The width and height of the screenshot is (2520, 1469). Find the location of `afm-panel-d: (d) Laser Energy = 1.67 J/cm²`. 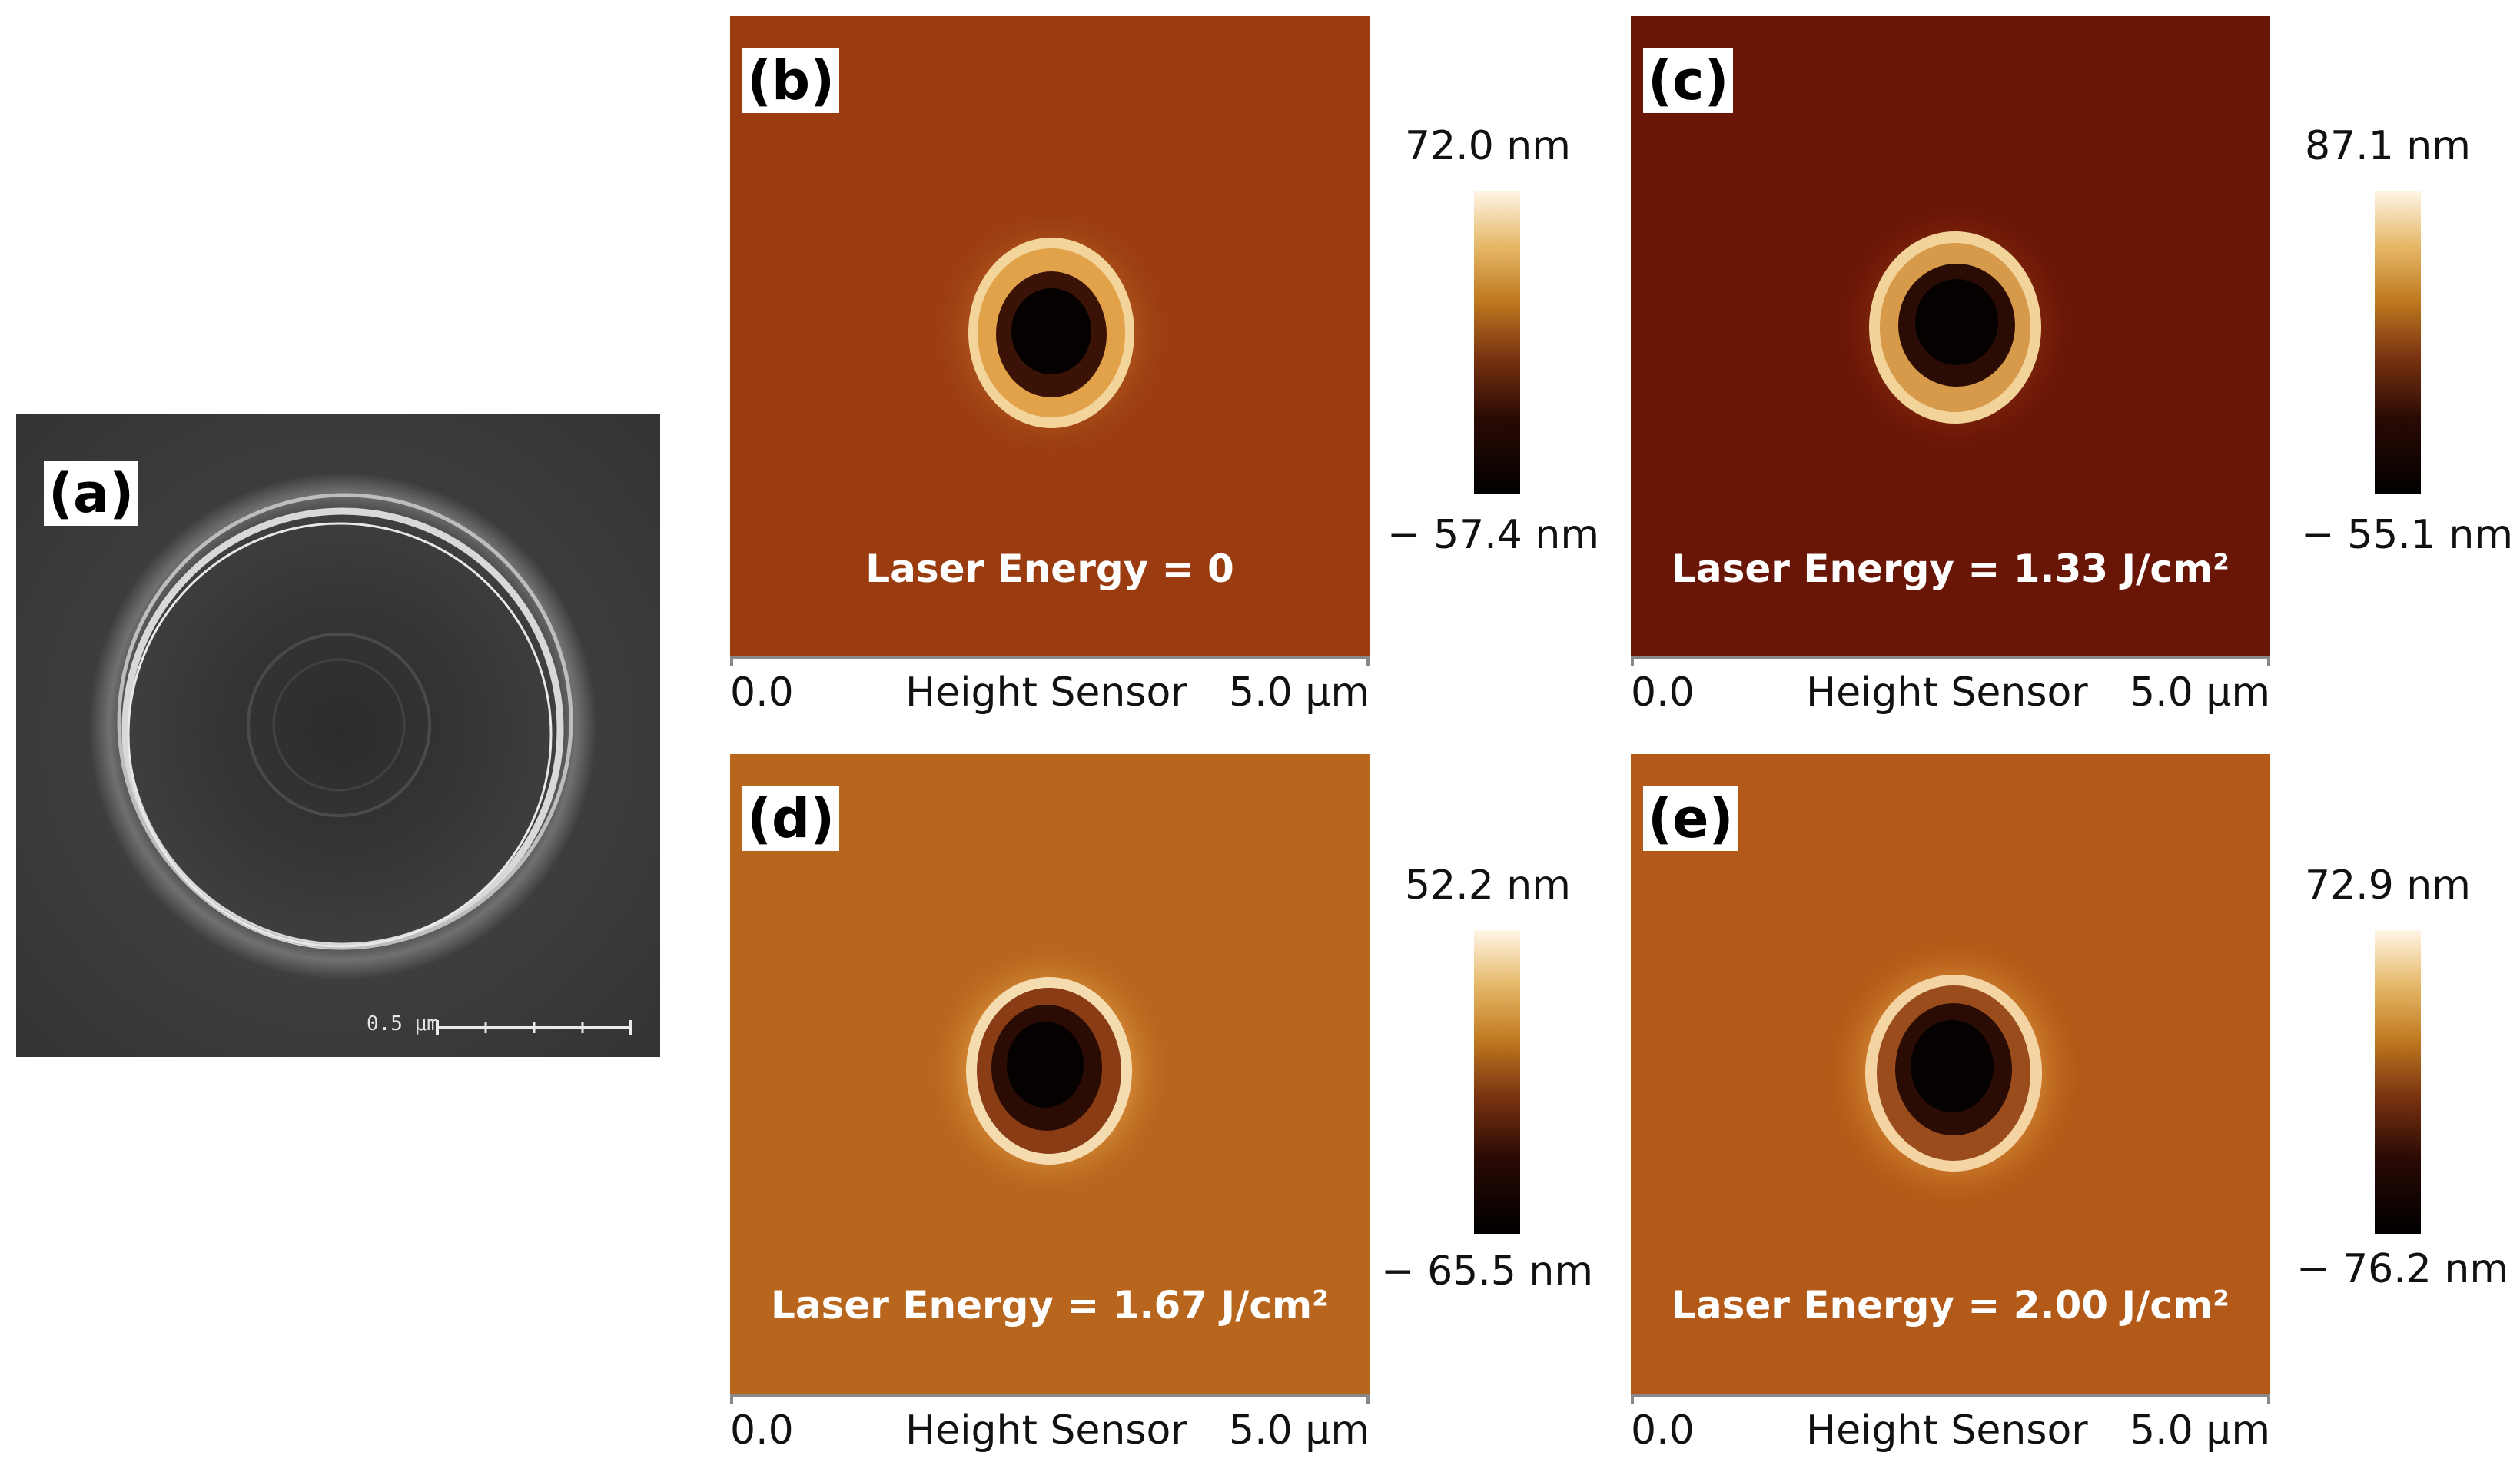

afm-panel-d: (d) Laser Energy = 1.67 J/cm² is located at coordinates (1050, 1074).